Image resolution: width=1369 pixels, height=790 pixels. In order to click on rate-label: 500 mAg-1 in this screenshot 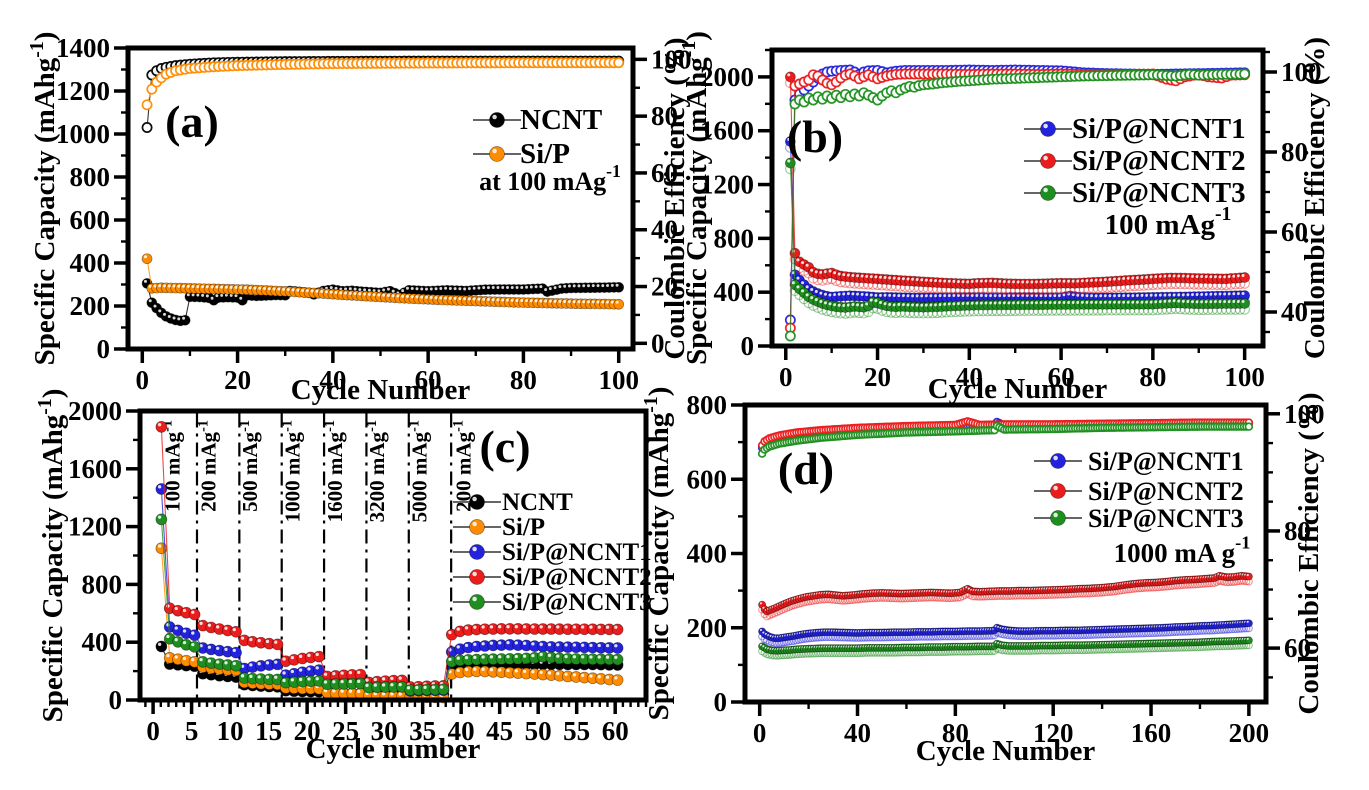, I will do `click(249, 466)`.